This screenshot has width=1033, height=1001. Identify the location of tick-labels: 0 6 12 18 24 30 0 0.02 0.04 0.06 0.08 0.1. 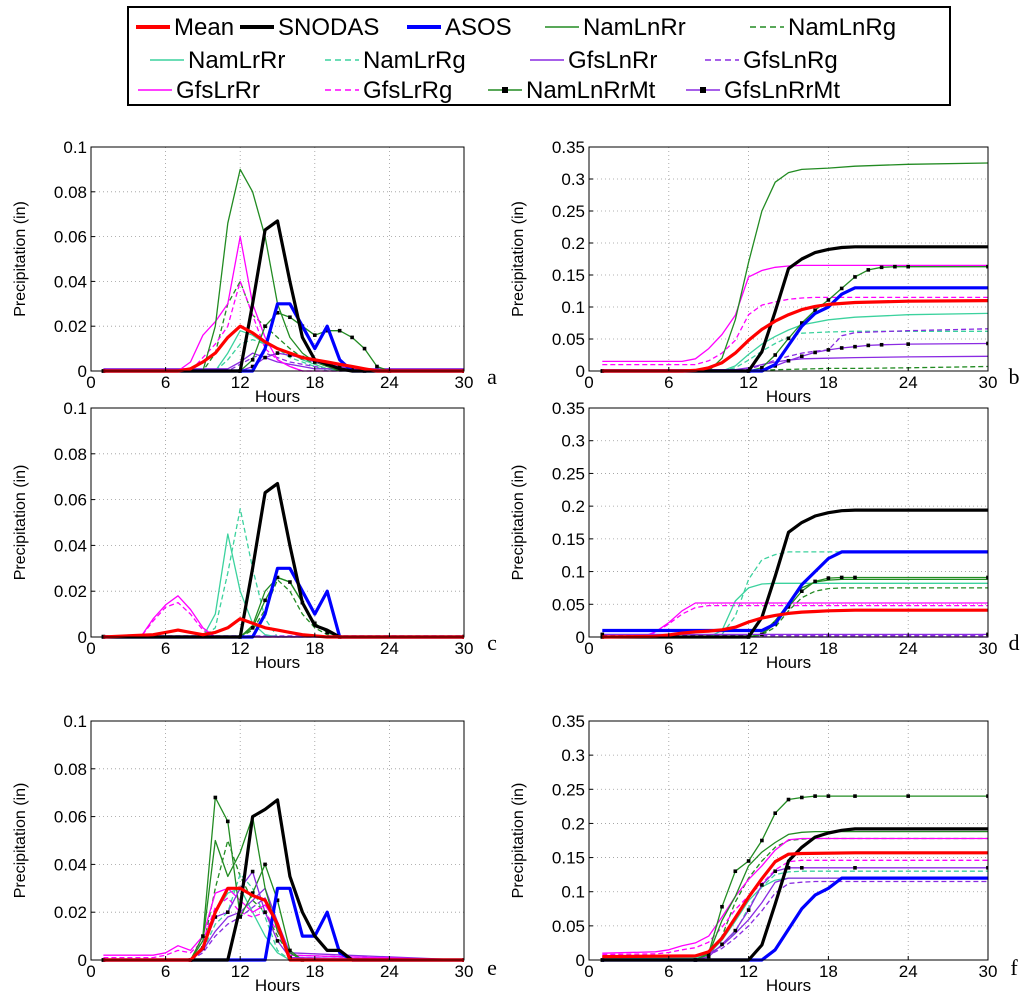
(264, 528).